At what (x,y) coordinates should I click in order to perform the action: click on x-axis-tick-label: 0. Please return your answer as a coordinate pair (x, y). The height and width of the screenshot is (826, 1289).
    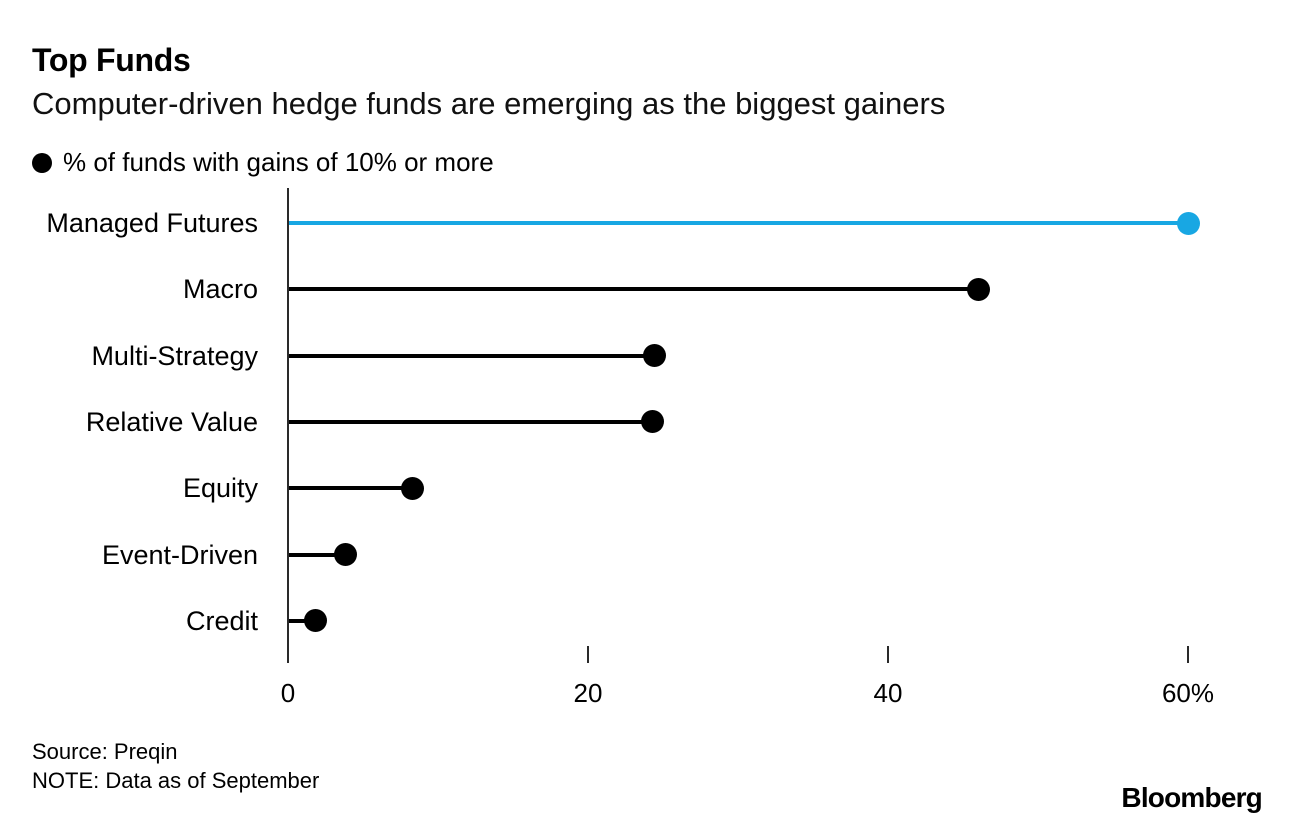
    Looking at the image, I should click on (288, 693).